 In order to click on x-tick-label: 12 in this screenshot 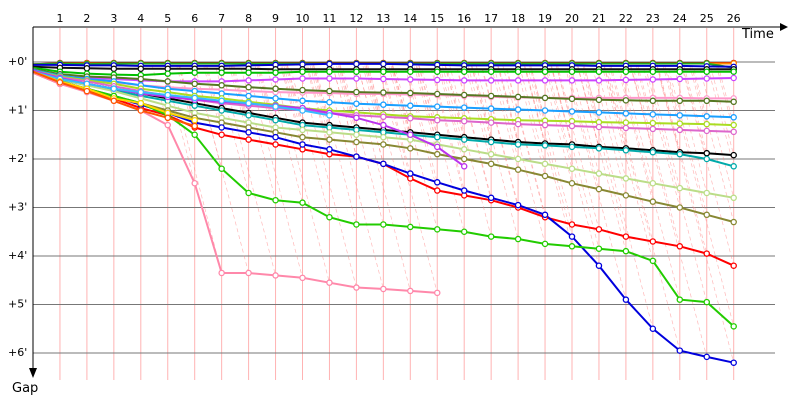, I will do `click(356, 18)`.